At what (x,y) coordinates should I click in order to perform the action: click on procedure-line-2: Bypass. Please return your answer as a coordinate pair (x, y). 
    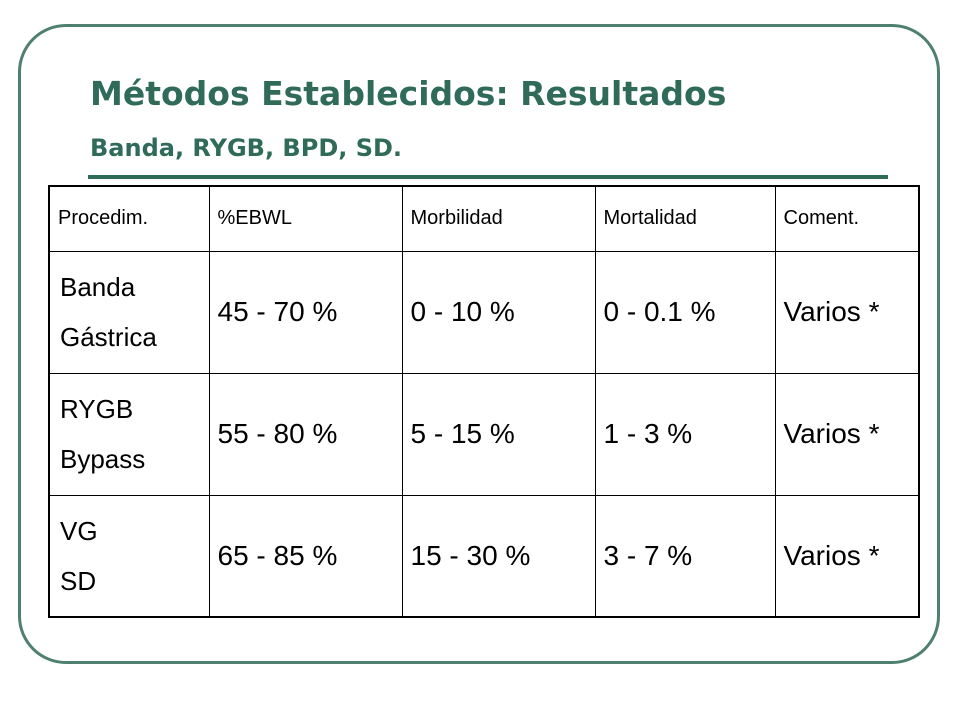
    Looking at the image, I should click on (103, 459).